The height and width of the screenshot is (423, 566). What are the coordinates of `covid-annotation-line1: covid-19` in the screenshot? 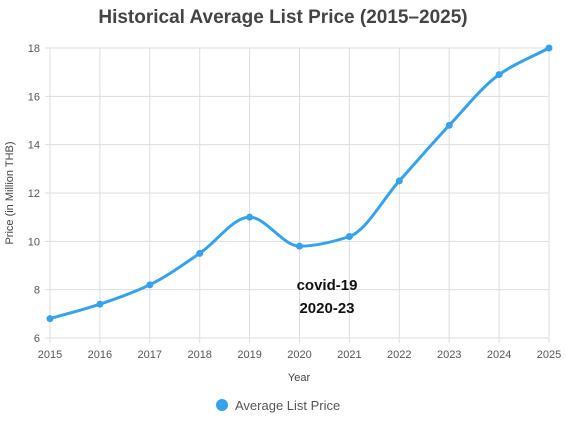 It's located at (327, 285).